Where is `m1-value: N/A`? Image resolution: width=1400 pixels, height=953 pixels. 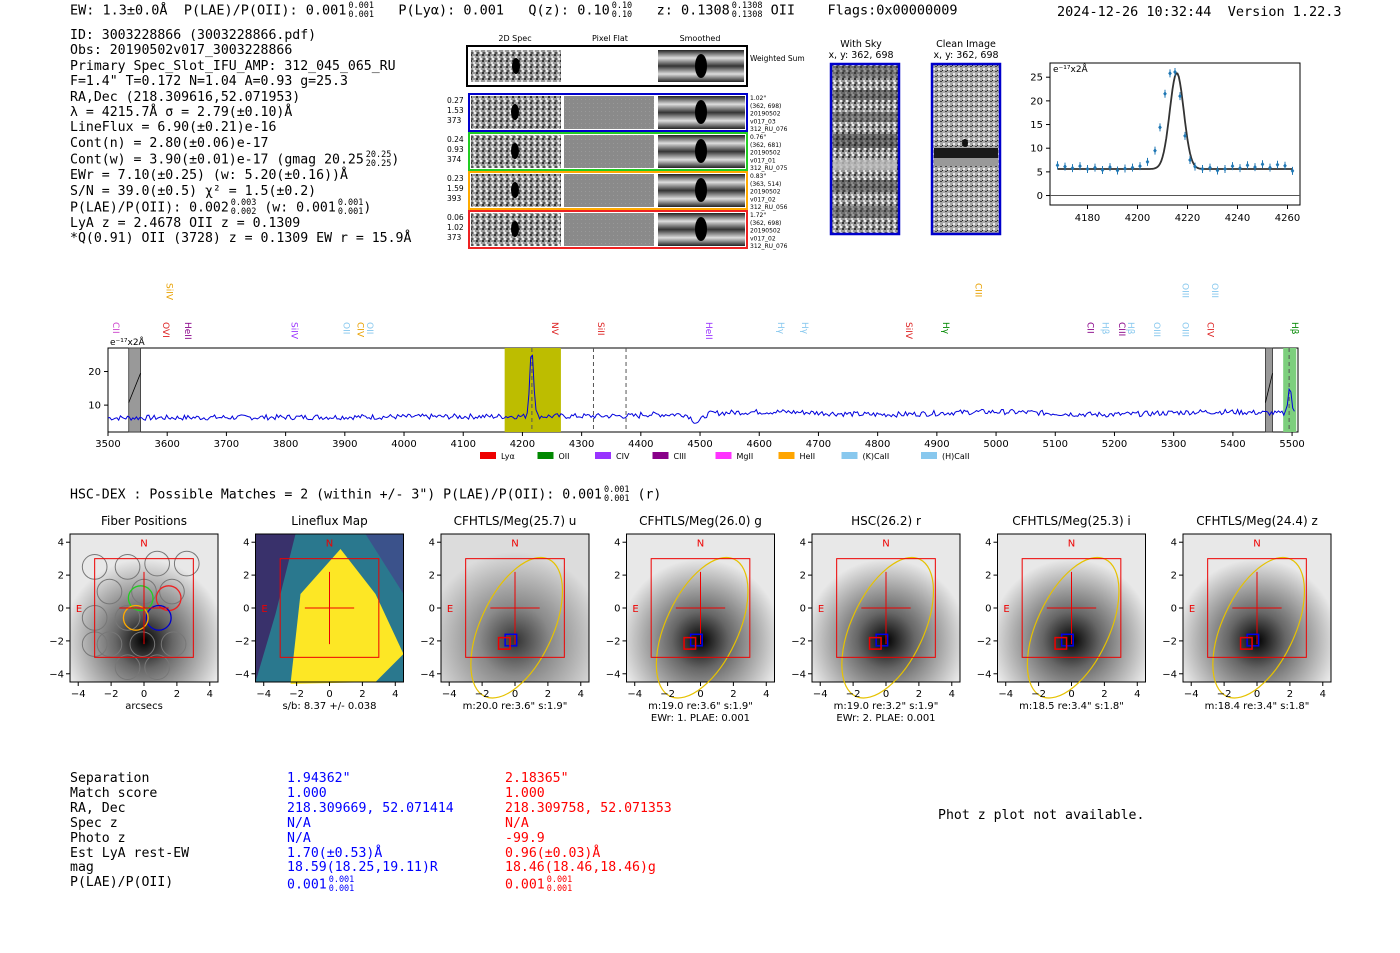 m1-value: N/A is located at coordinates (370, 839).